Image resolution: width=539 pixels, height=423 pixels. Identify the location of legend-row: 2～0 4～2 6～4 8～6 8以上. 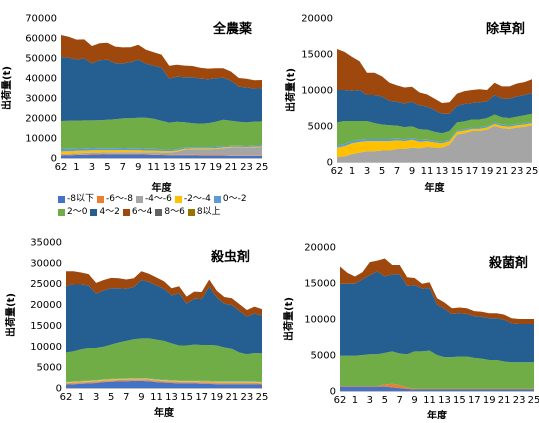
(163, 212).